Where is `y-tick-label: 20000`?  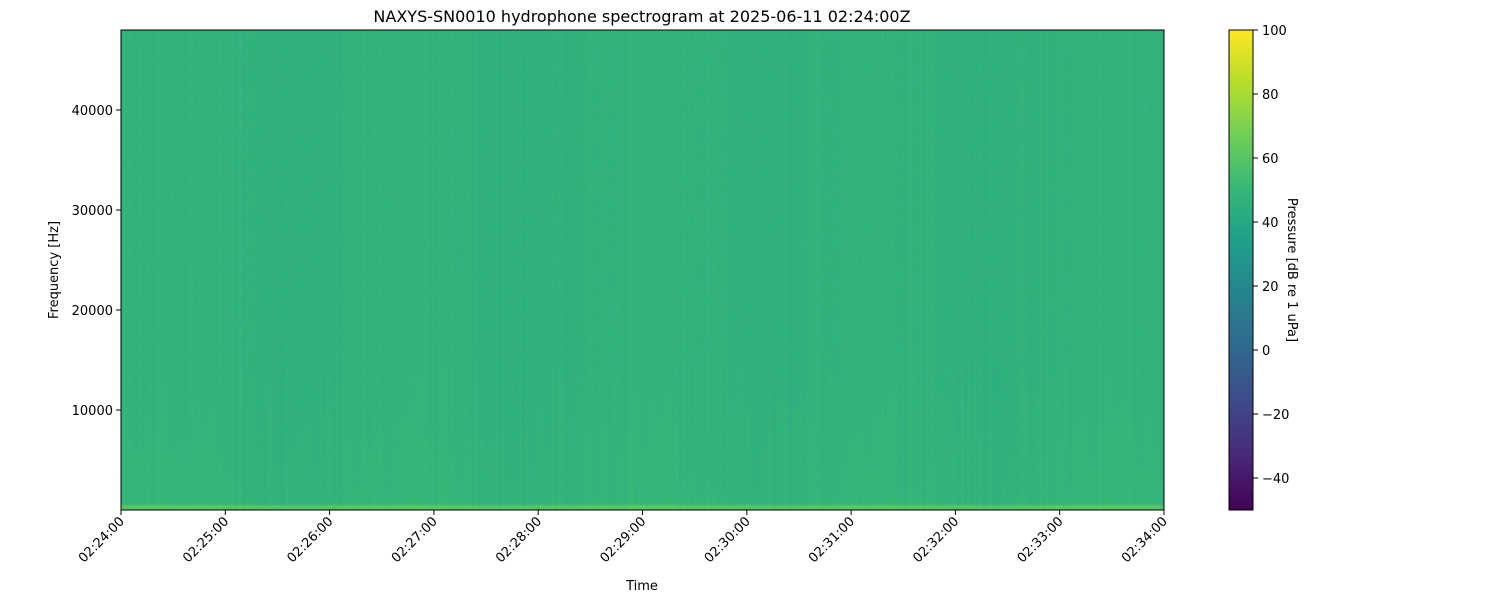 y-tick-label: 20000 is located at coordinates (92, 311).